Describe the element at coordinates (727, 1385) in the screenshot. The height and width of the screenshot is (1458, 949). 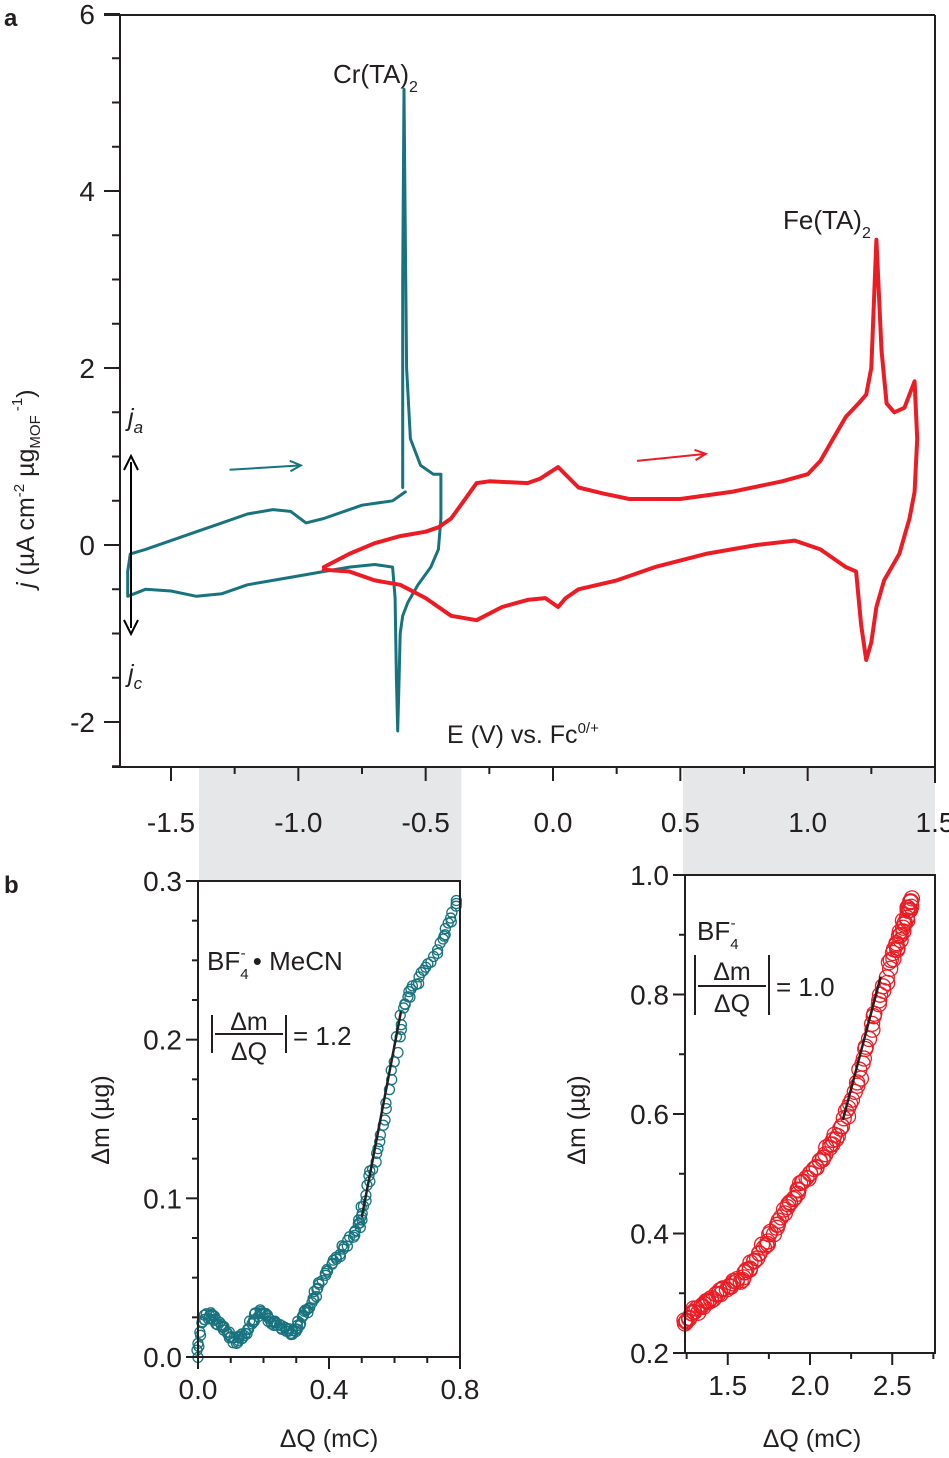
I see `x-tick-label: 1.5` at that location.